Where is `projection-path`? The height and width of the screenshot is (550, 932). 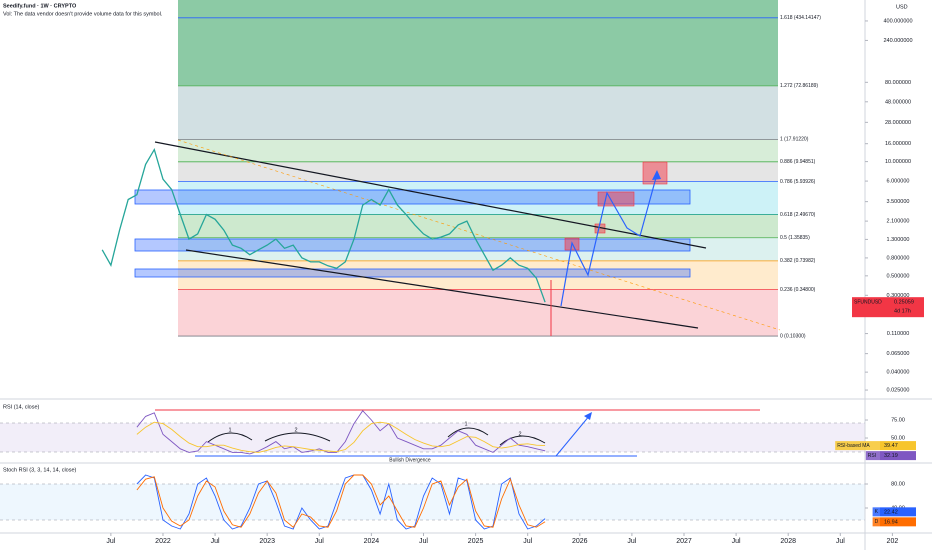
projection-path is located at coordinates (609, 240).